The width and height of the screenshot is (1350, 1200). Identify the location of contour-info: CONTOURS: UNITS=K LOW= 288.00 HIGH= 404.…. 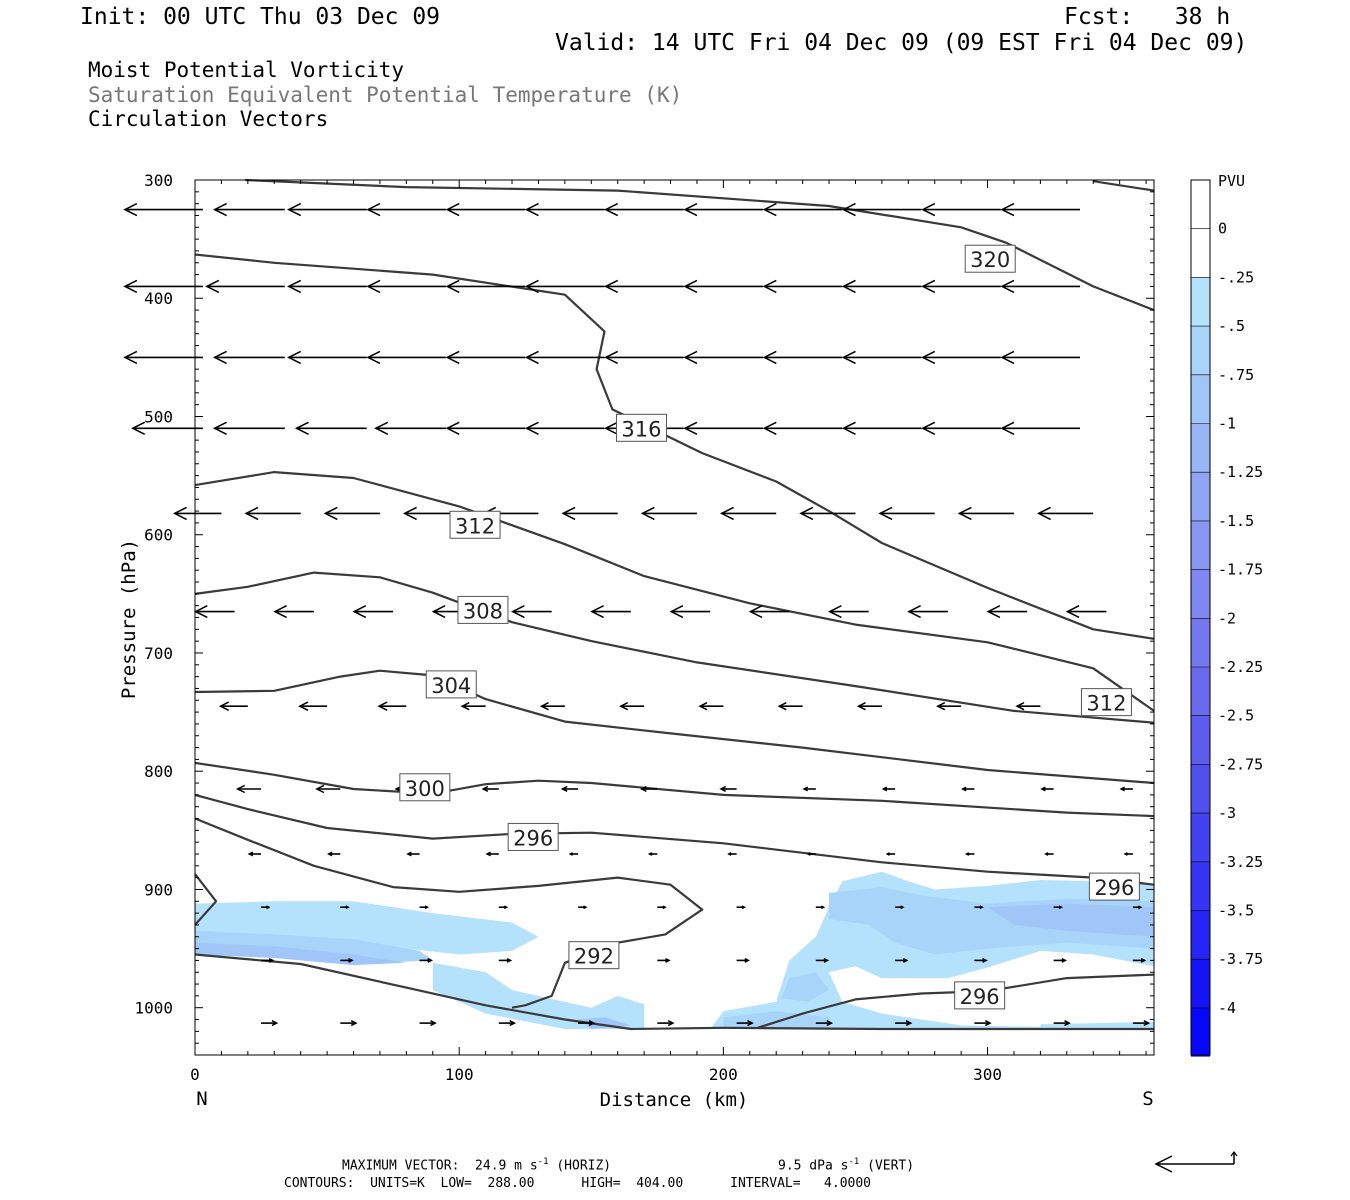
(577, 1183).